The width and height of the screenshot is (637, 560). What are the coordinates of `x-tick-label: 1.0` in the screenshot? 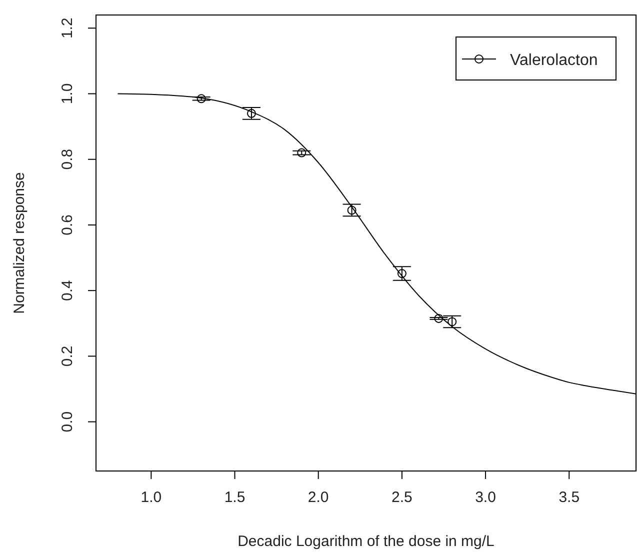 It's located at (151, 497).